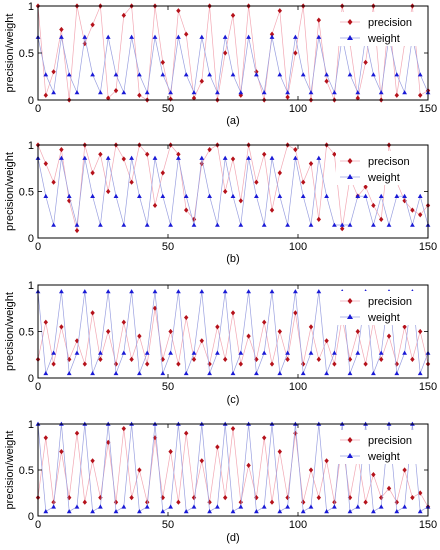  What do you see at coordinates (31, 7) in the screenshot?
I see `y-tick-label: 1` at bounding box center [31, 7].